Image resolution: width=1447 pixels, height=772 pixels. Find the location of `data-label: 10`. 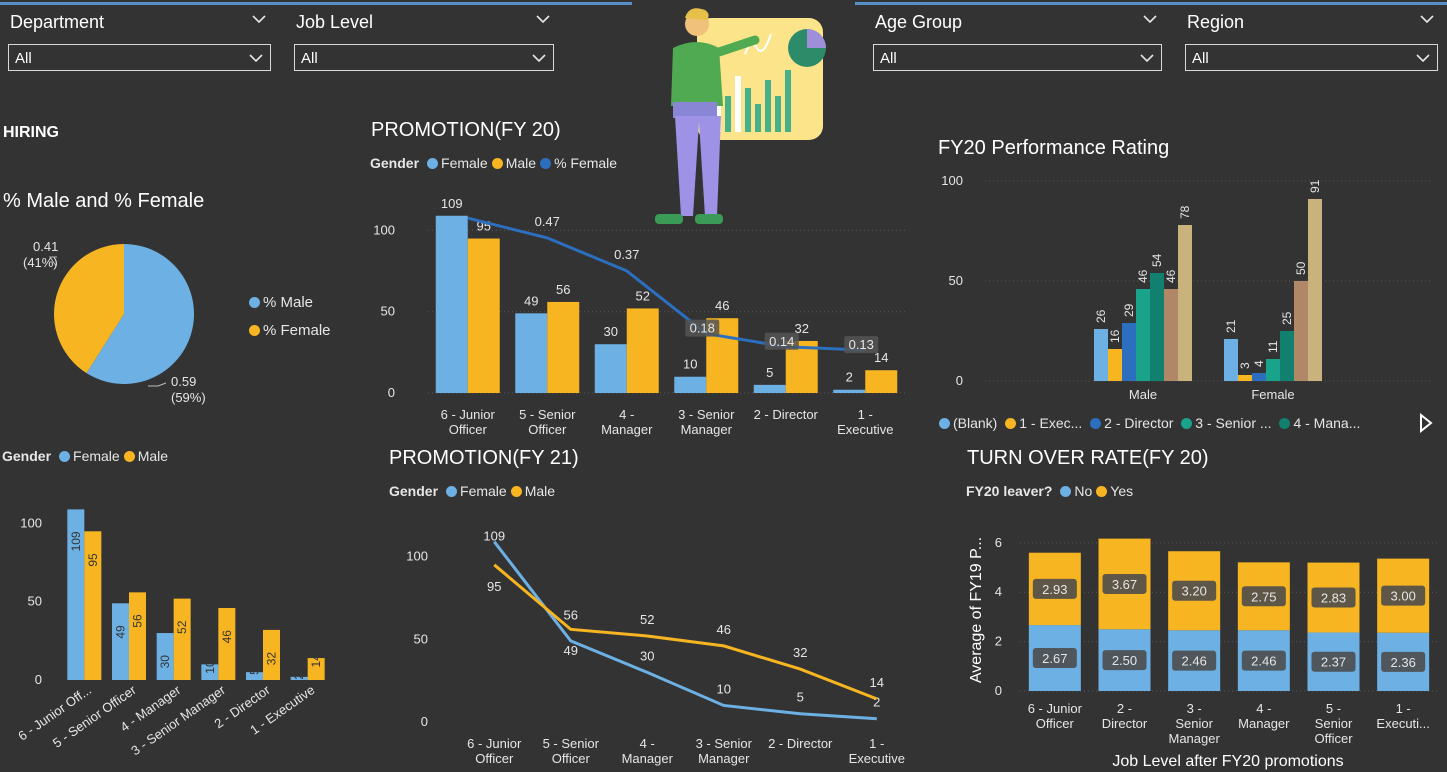

data-label: 10 is located at coordinates (724, 688).